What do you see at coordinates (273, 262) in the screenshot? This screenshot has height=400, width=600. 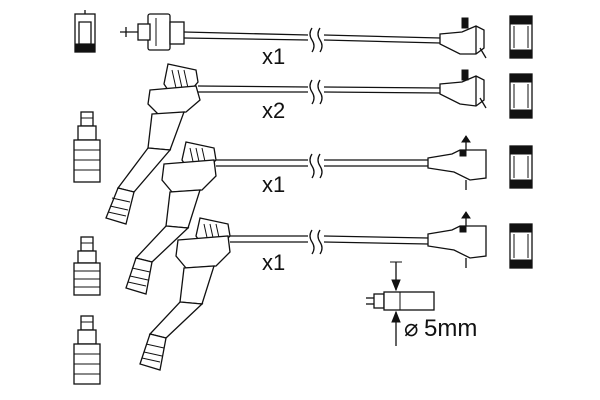 I see `cable-4-quantity: x1` at bounding box center [273, 262].